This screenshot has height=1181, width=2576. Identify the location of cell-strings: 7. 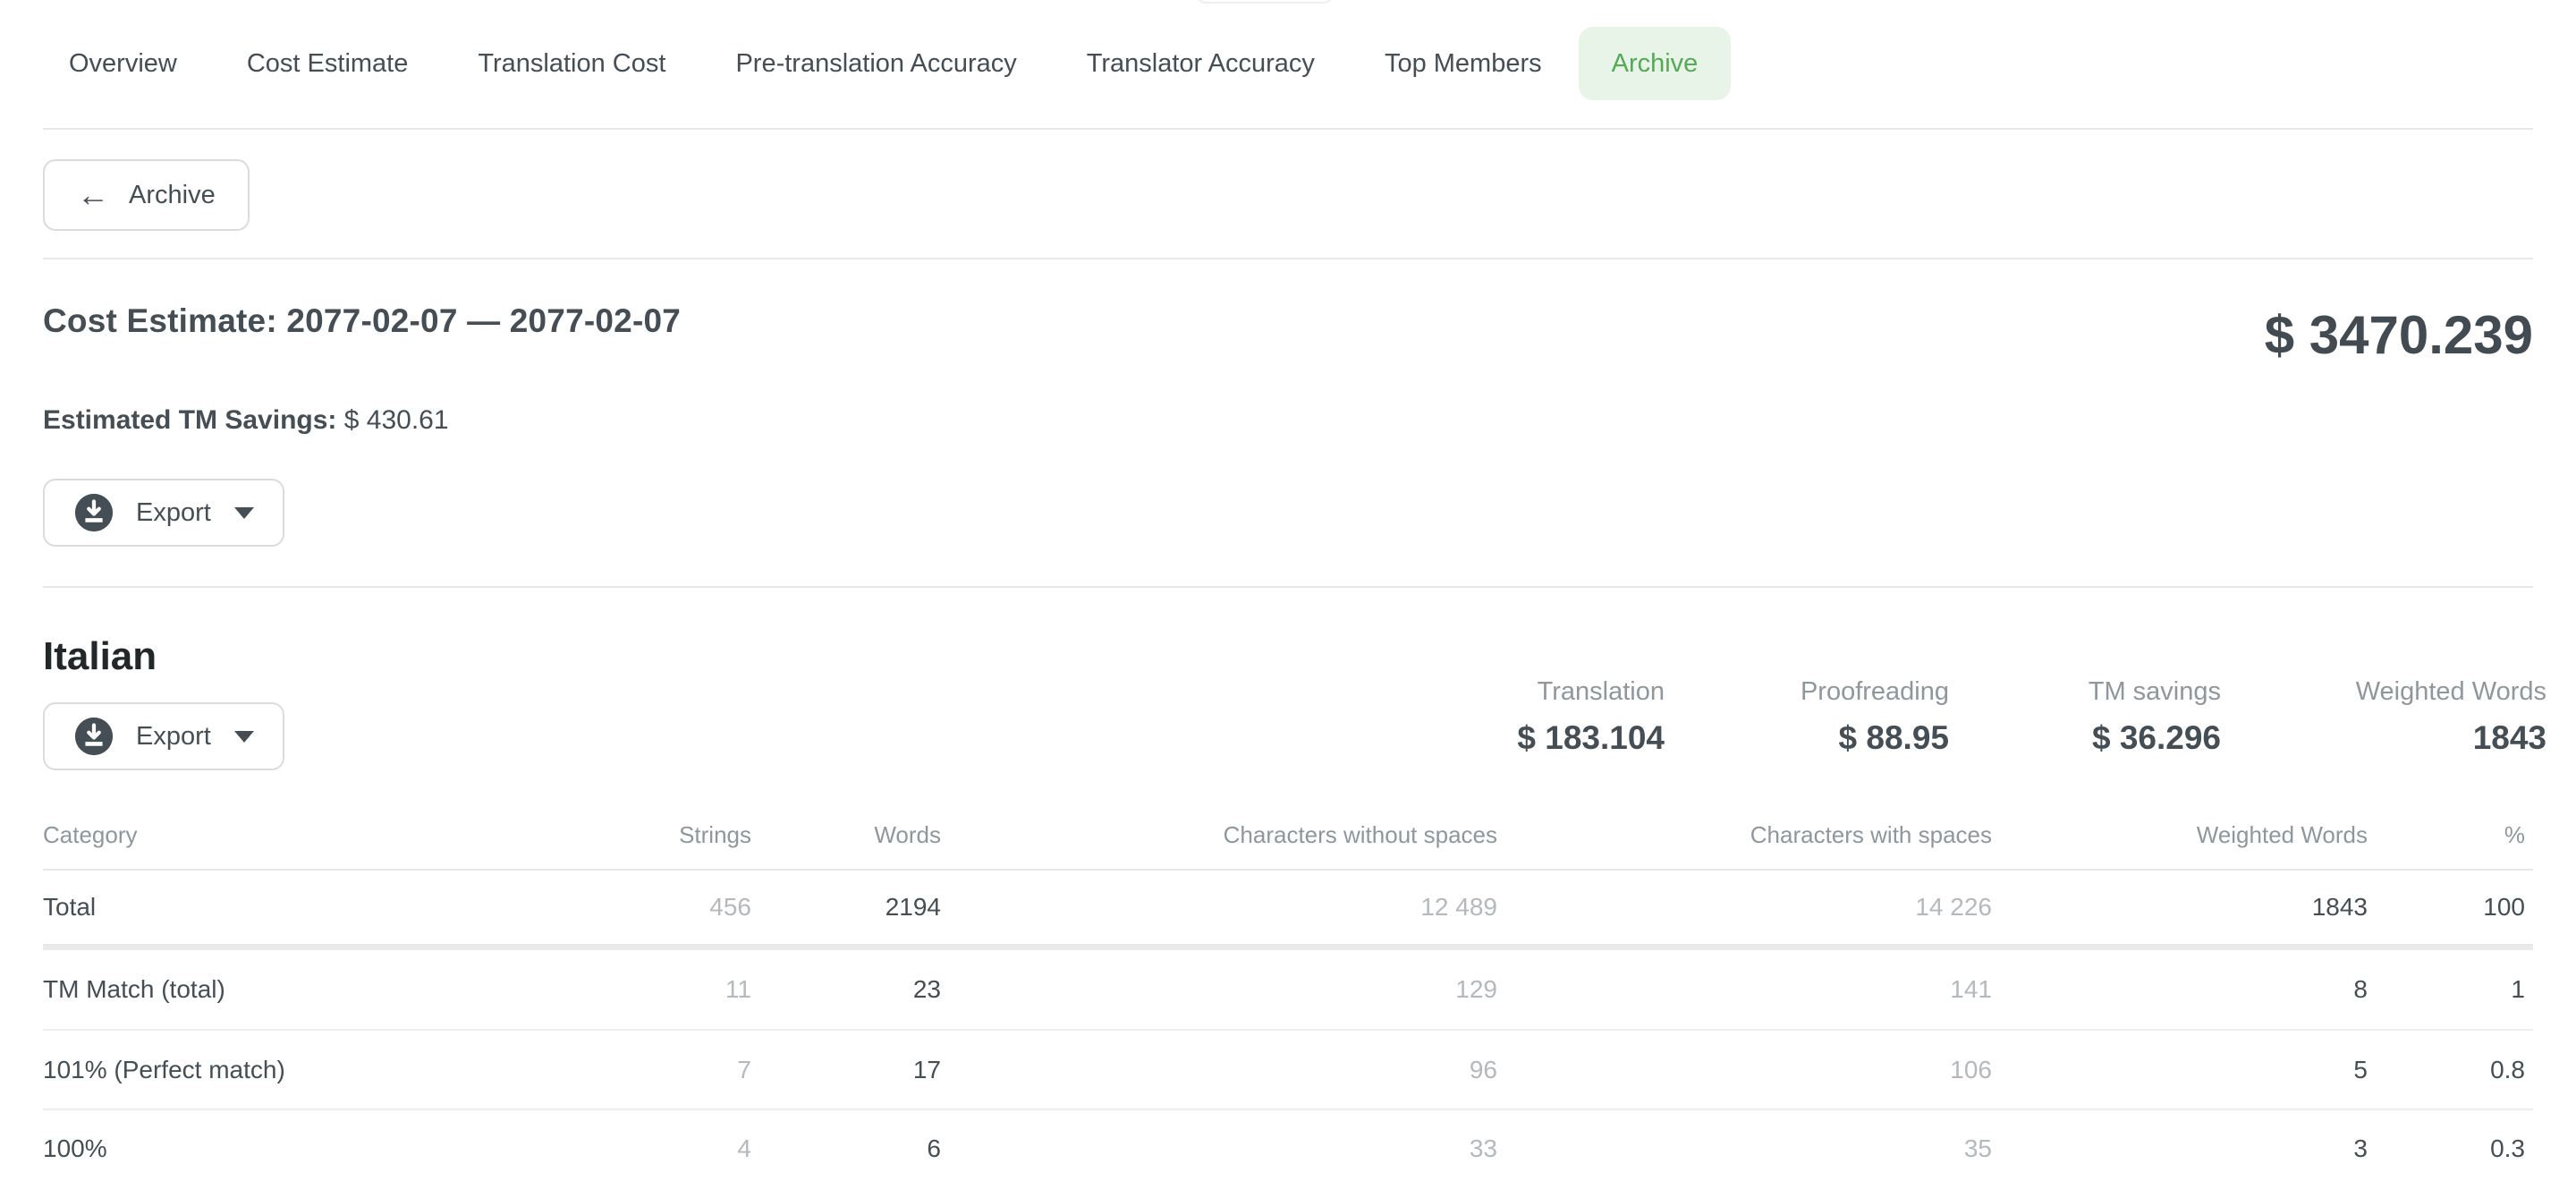
(744, 1069).